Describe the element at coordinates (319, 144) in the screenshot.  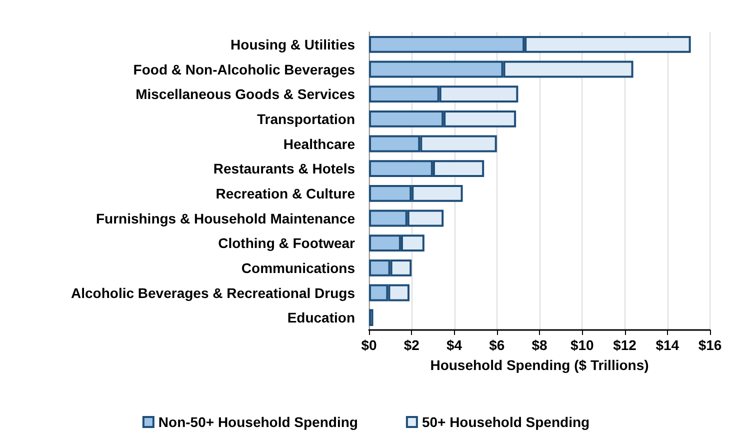
I see `y-tick-label: Healthcare` at that location.